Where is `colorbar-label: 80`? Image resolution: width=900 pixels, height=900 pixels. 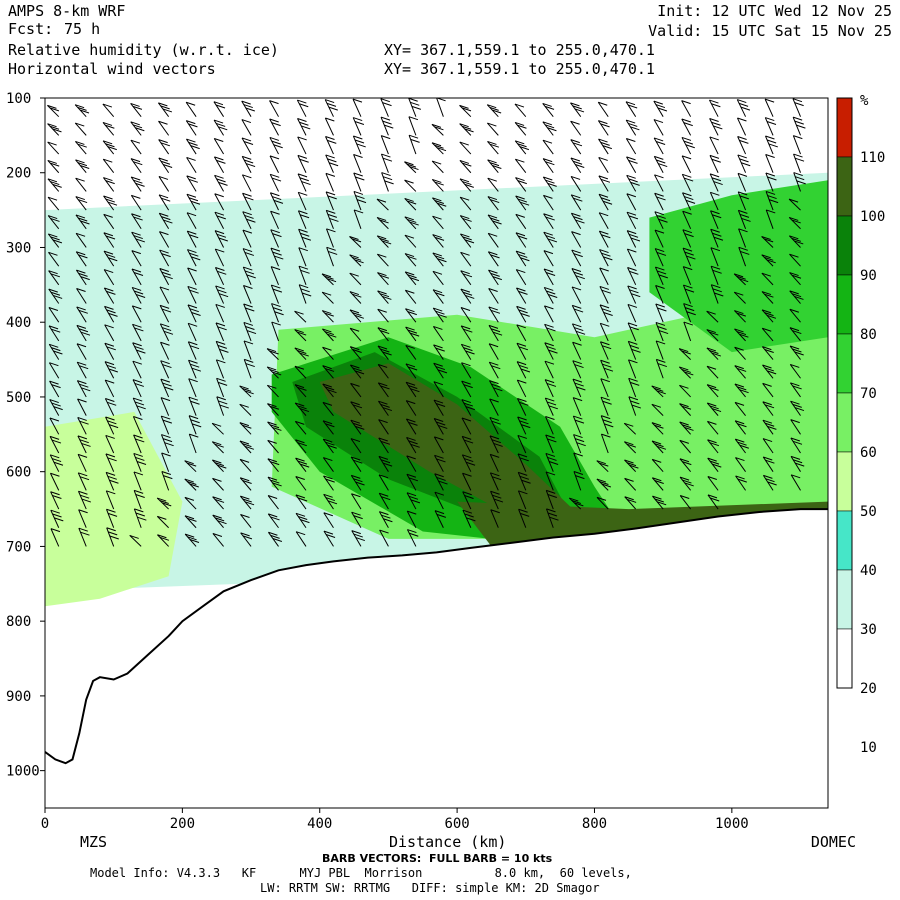
colorbar-label: 80 is located at coordinates (868, 335).